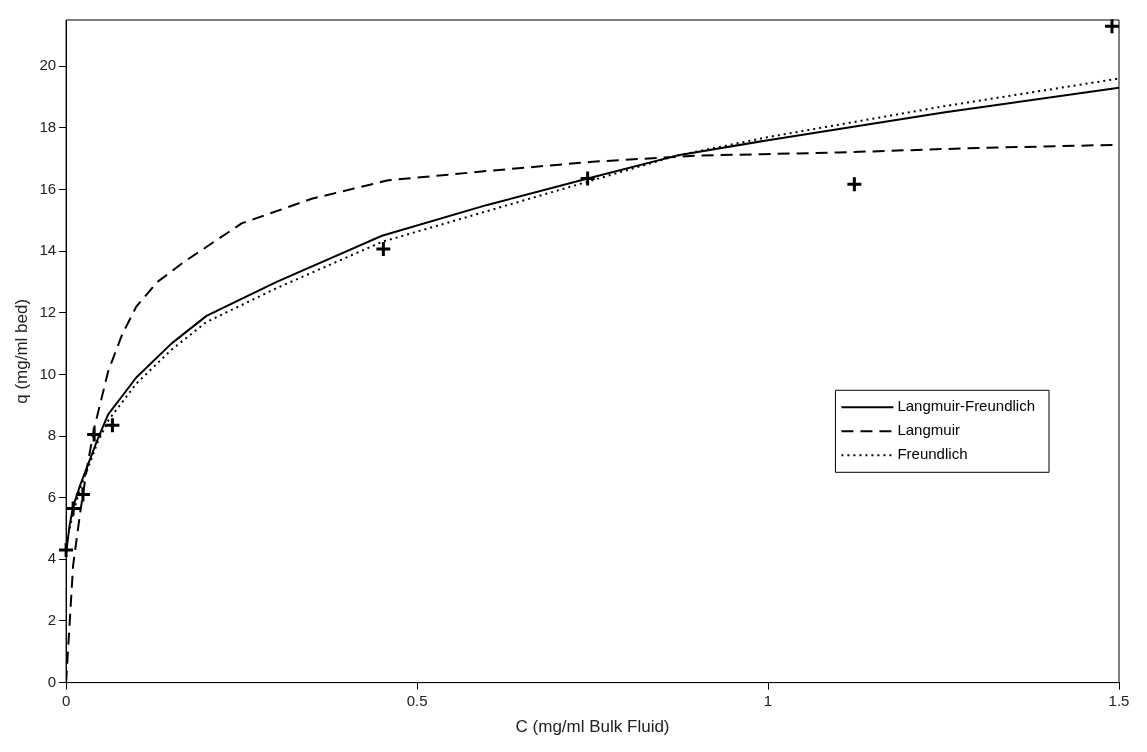  I want to click on y-tick-label: 14, so click(48, 250).